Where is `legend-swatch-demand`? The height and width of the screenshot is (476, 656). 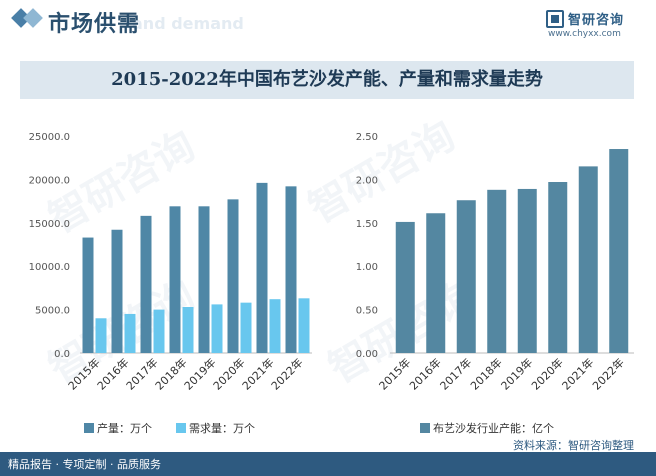 legend-swatch-demand is located at coordinates (181, 428).